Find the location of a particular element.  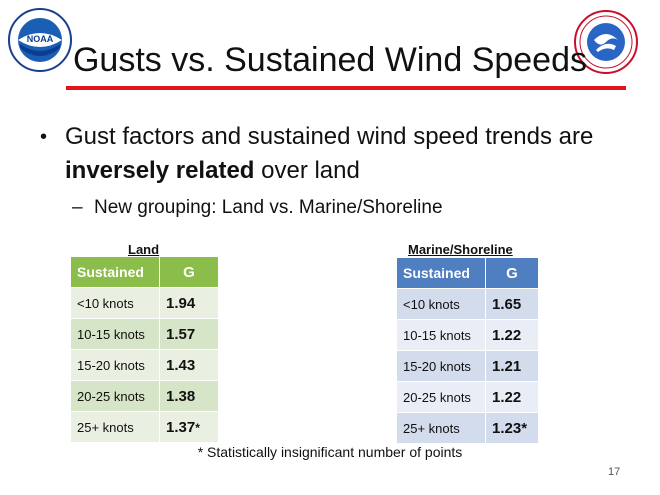

land-header-sustained: Sustained is located at coordinates (115, 272).